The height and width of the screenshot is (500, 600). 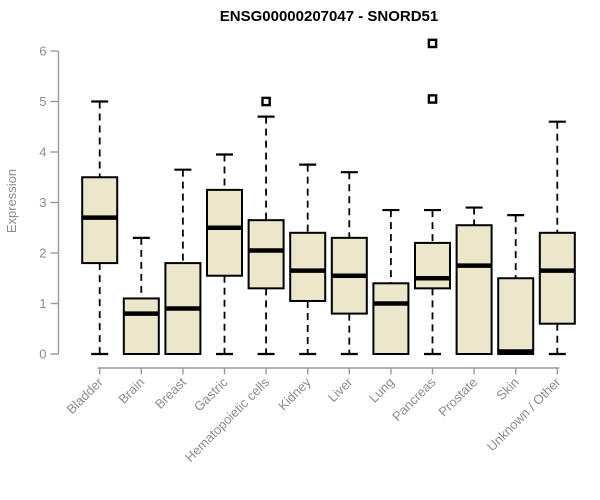 I want to click on chart-title: ENSG00000207047 - SNORD51, so click(x=329, y=16).